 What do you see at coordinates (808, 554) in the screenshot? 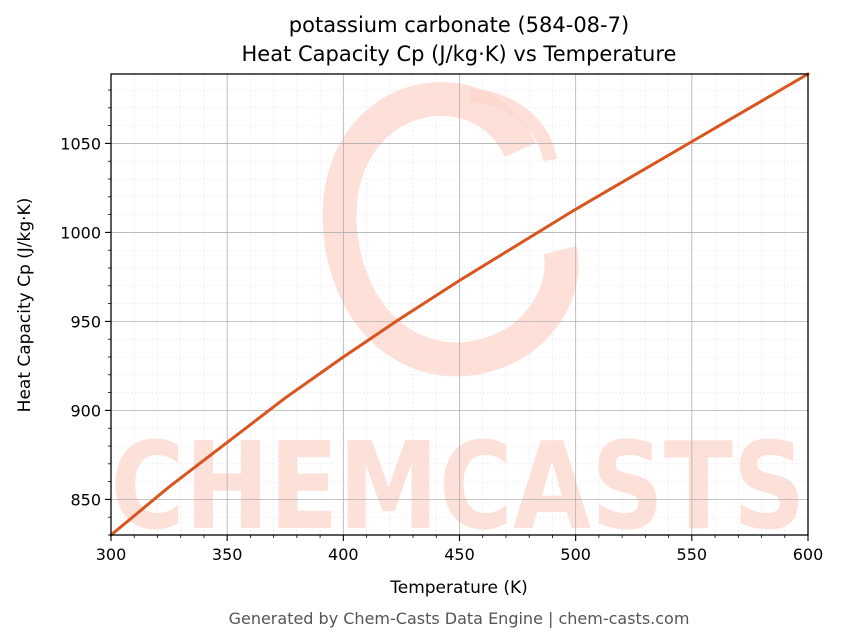
I see `x-tick-label: 600` at bounding box center [808, 554].